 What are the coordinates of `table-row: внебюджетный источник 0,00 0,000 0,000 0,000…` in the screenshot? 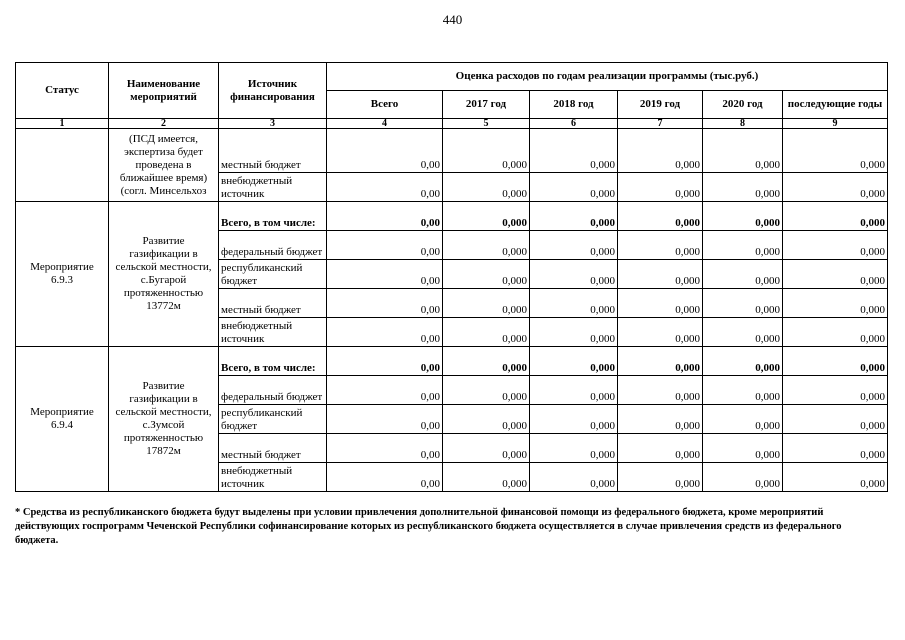 It's located at (452, 477).